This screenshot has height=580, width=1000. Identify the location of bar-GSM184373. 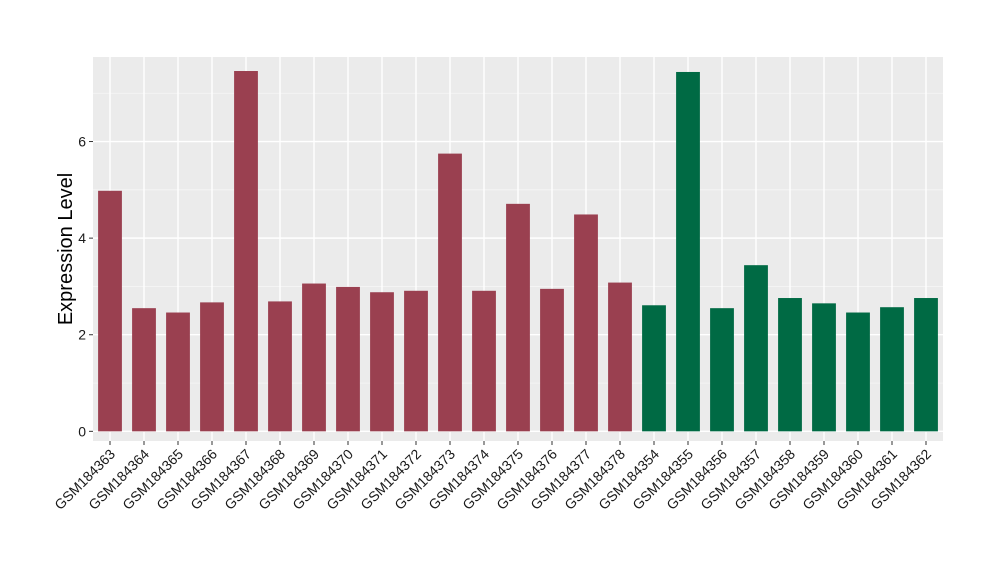
(450, 292).